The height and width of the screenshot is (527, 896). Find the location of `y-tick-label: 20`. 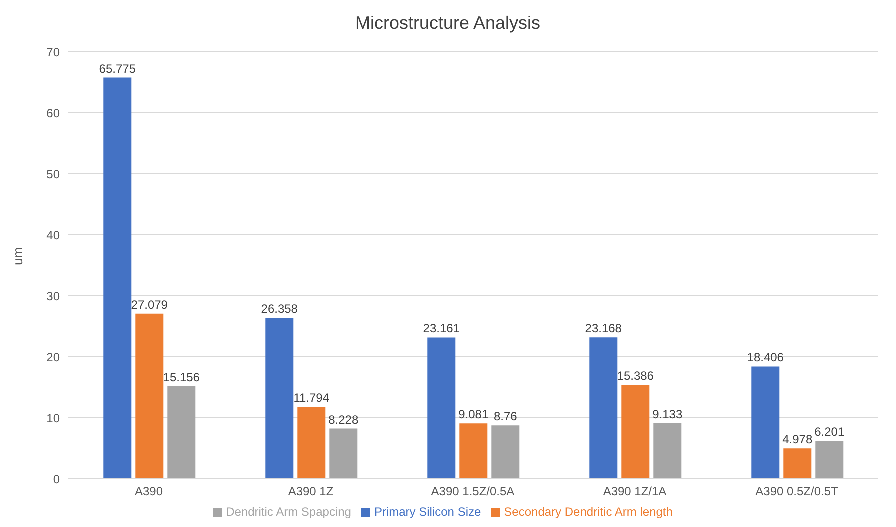

y-tick-label: 20 is located at coordinates (53, 357).